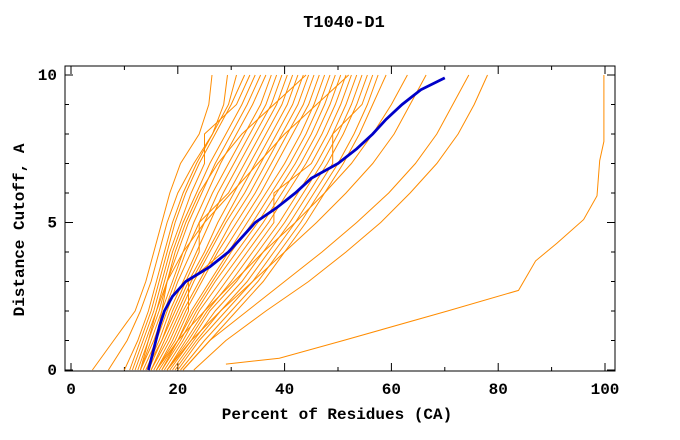  I want to click on x-axis-label: Percent of Residues (CA), so click(337, 415).